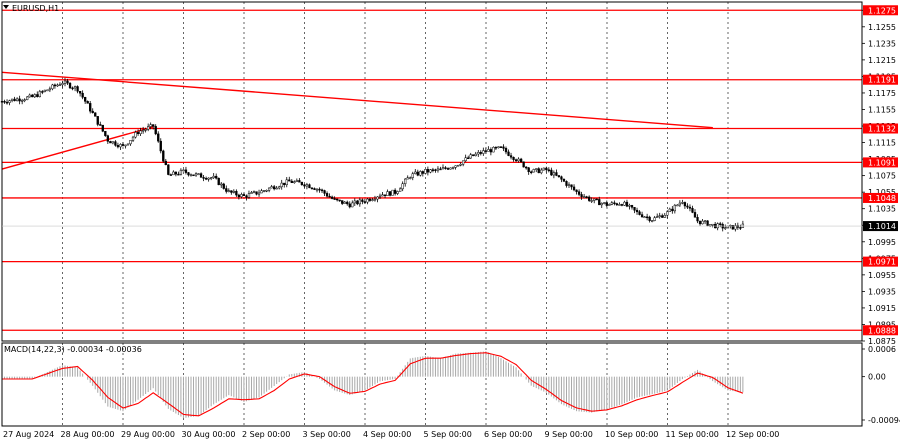 The height and width of the screenshot is (441, 900). I want to click on x-tick-label: 2 Sep 00:00, so click(266, 434).